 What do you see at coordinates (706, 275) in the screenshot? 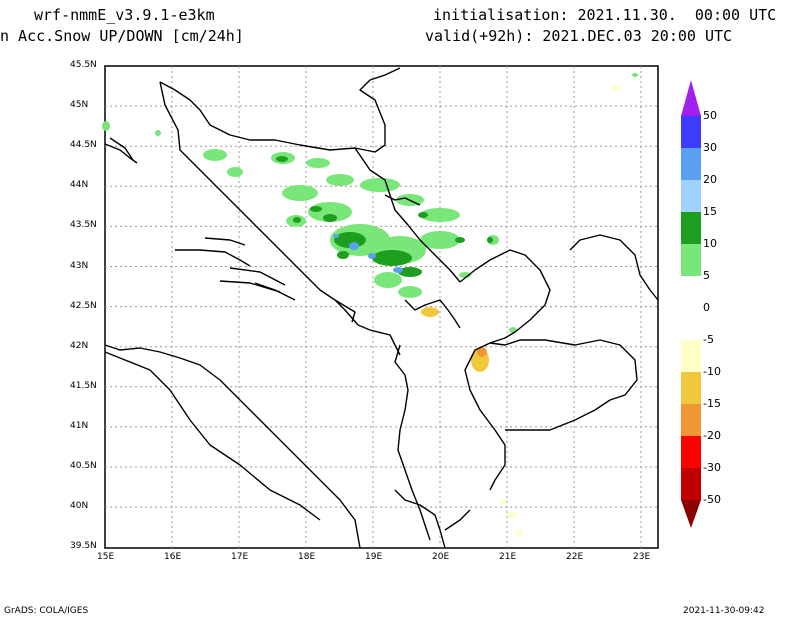
I see `colorbar-label: 5` at bounding box center [706, 275].